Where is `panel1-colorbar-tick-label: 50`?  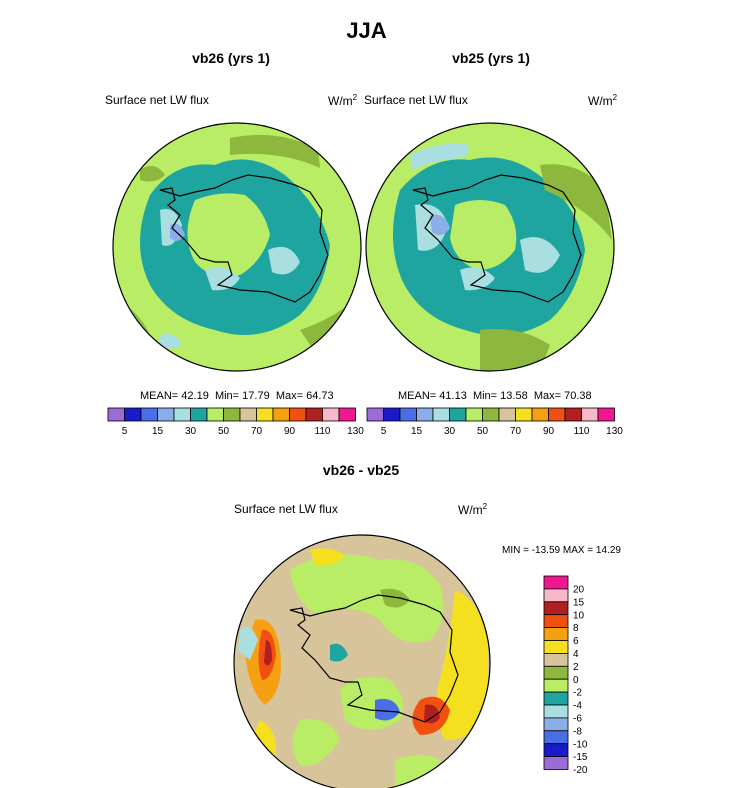 panel1-colorbar-tick-label: 50 is located at coordinates (224, 431).